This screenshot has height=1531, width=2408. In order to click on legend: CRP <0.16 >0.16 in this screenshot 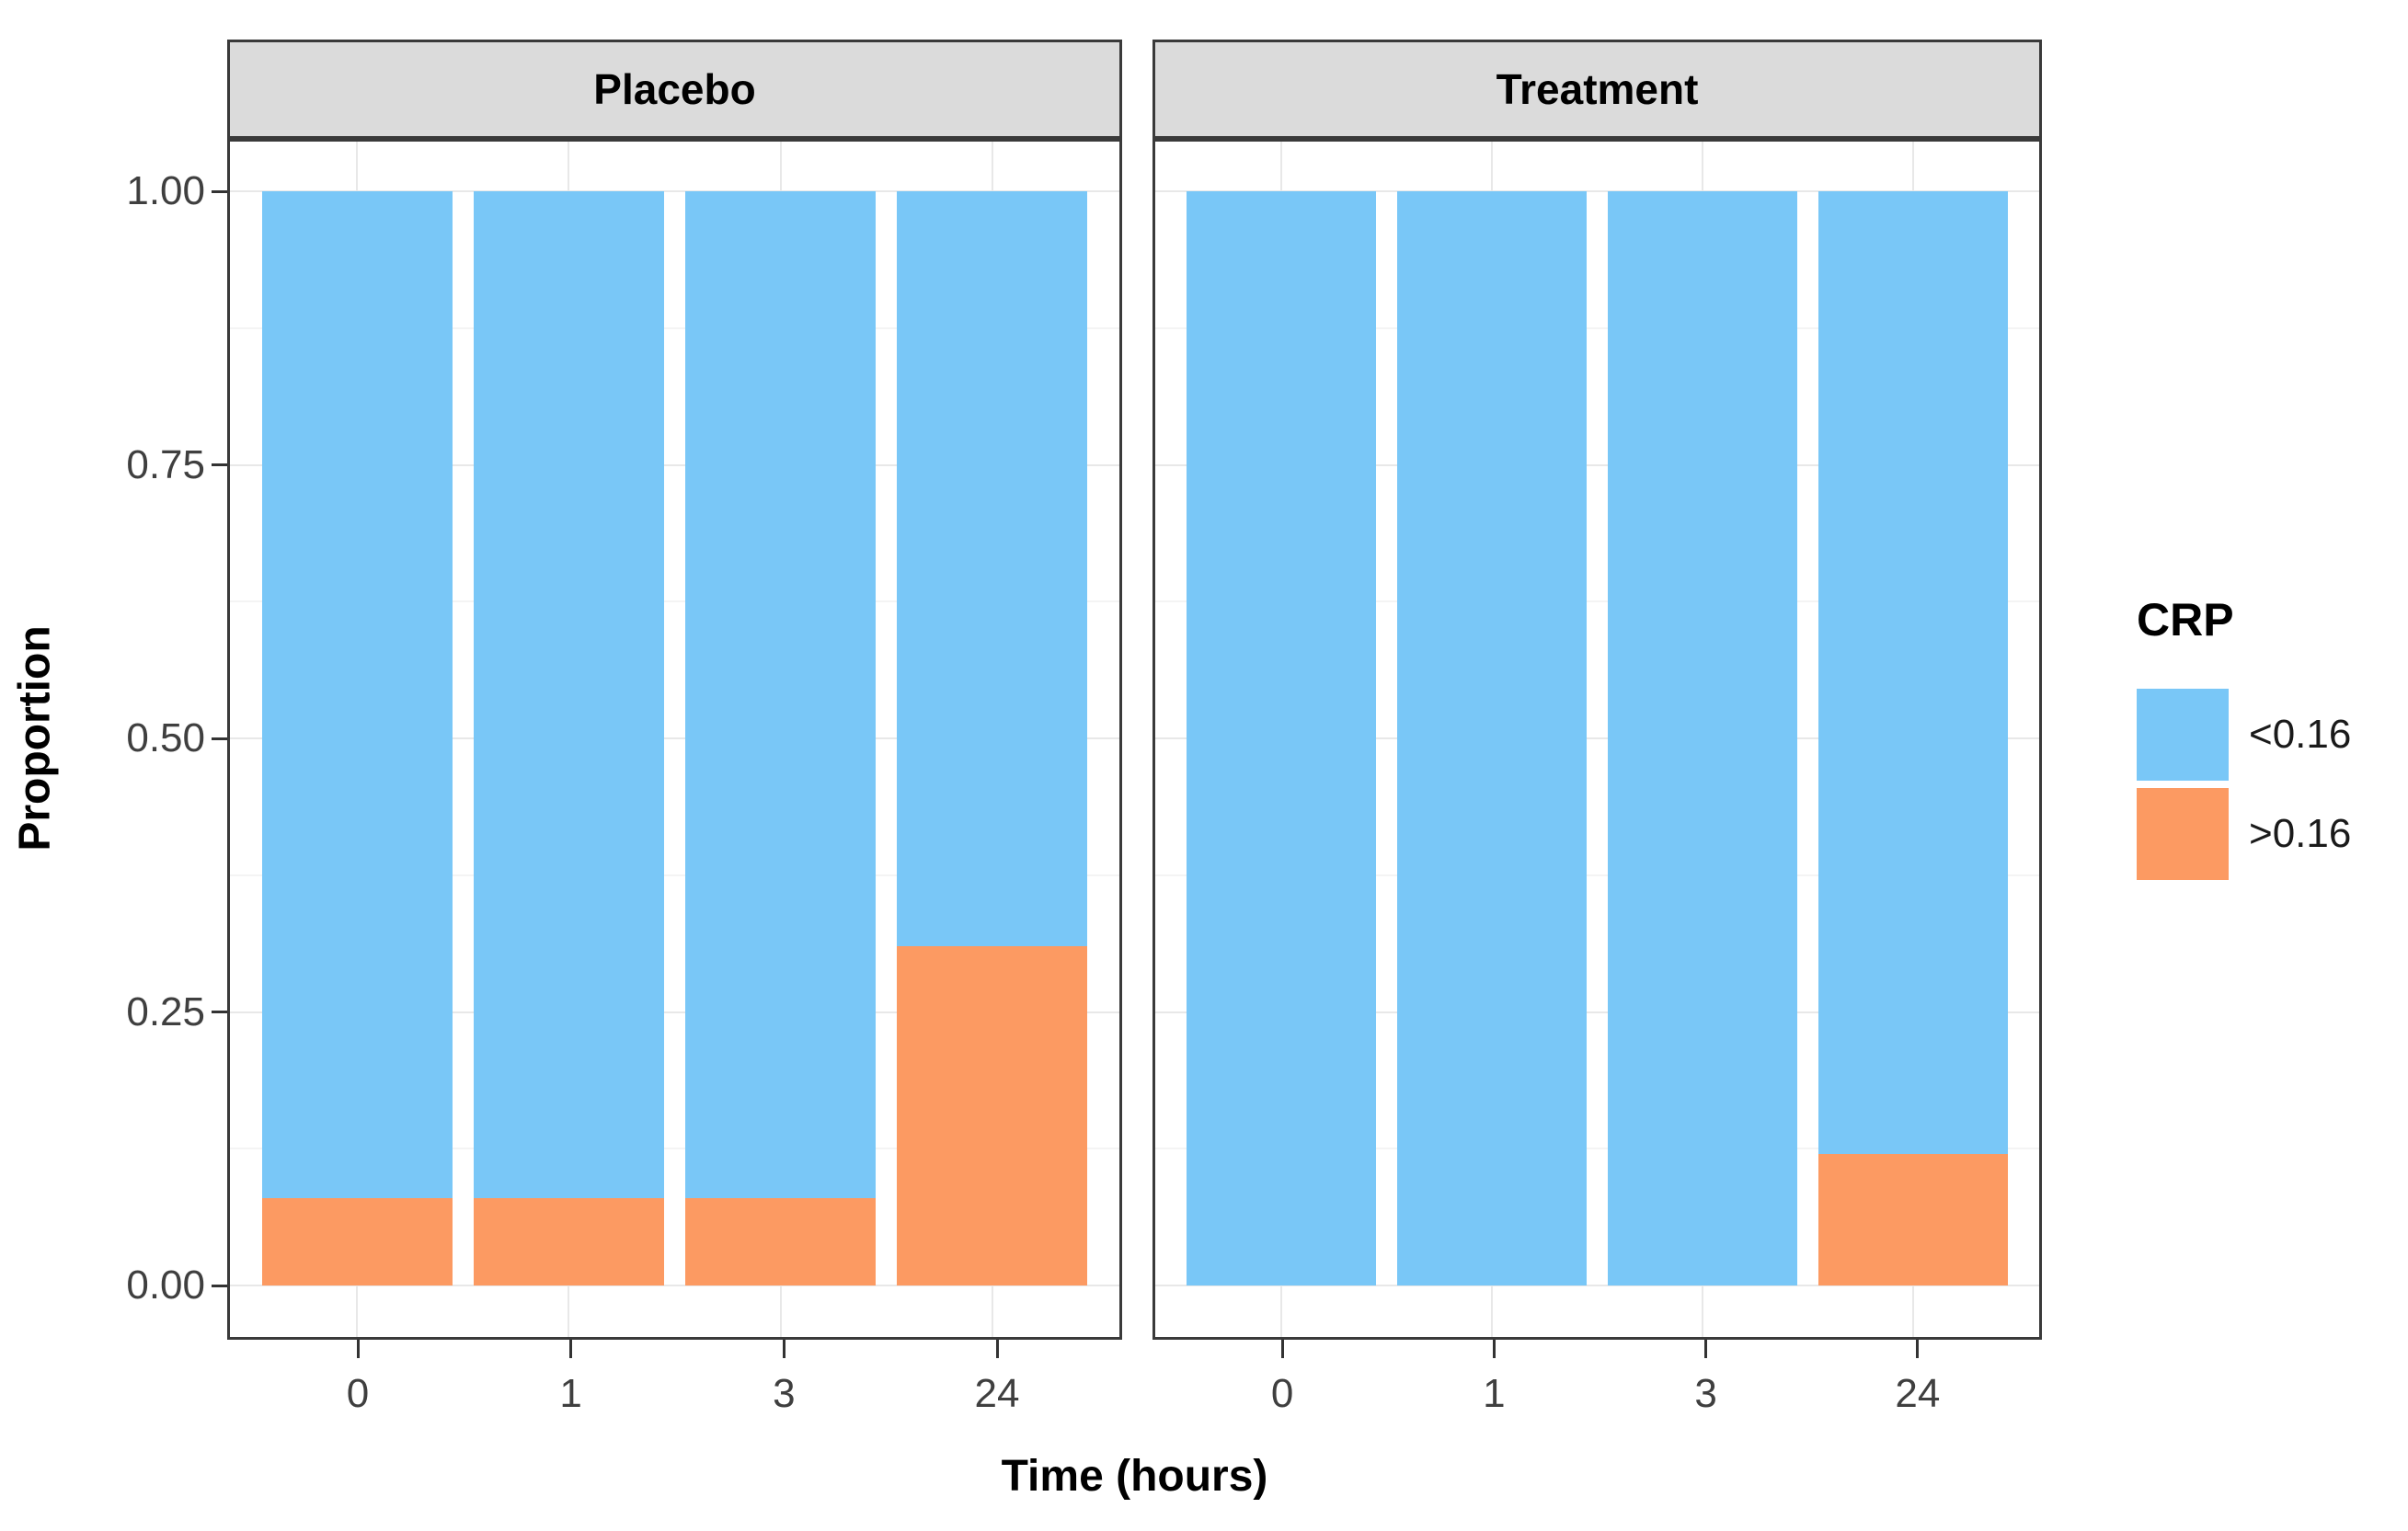, I will do `click(2270, 740)`.